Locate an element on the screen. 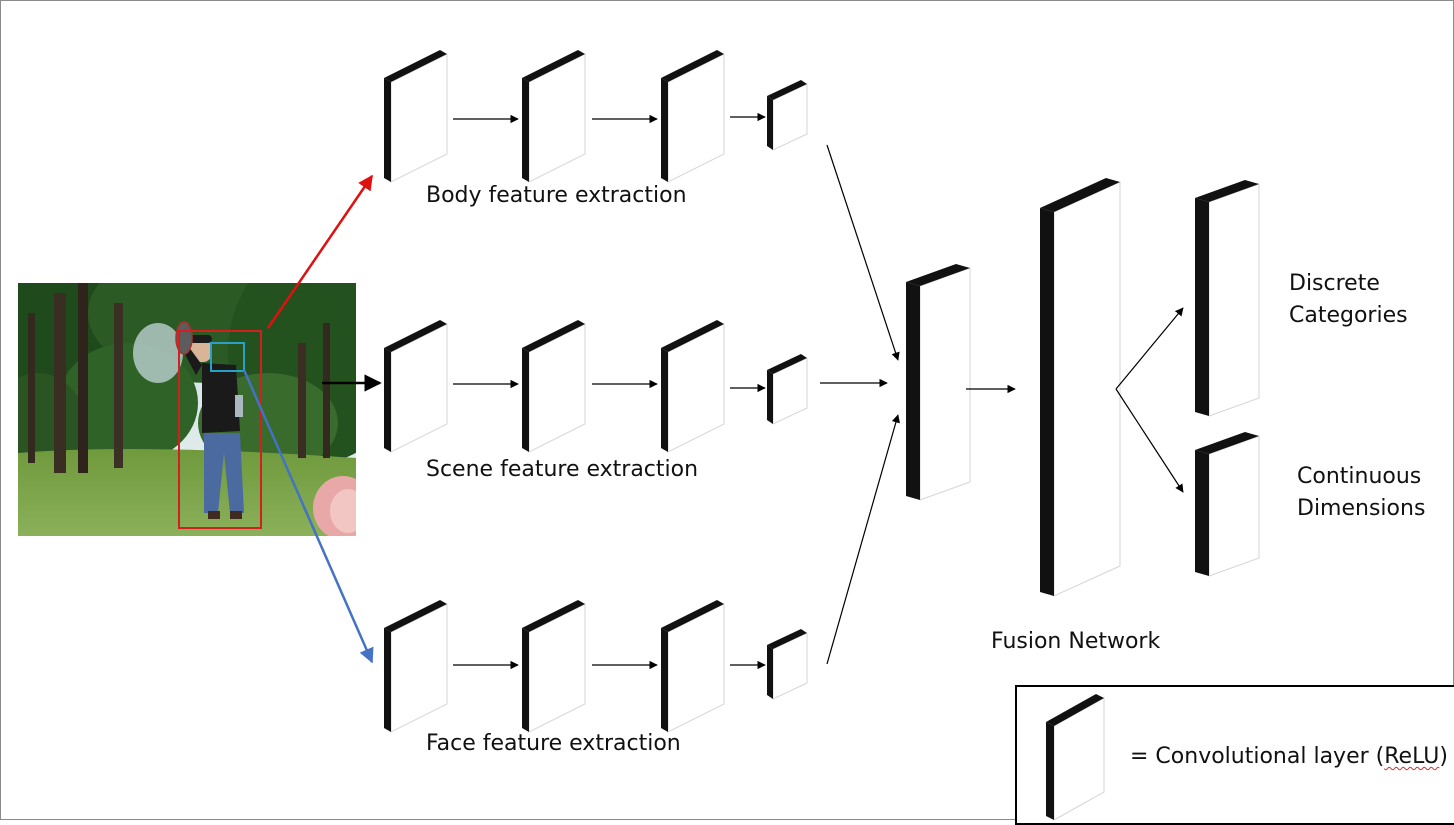 The height and width of the screenshot is (825, 1454). fusion-network-label: Fusion Network is located at coordinates (1076, 641).